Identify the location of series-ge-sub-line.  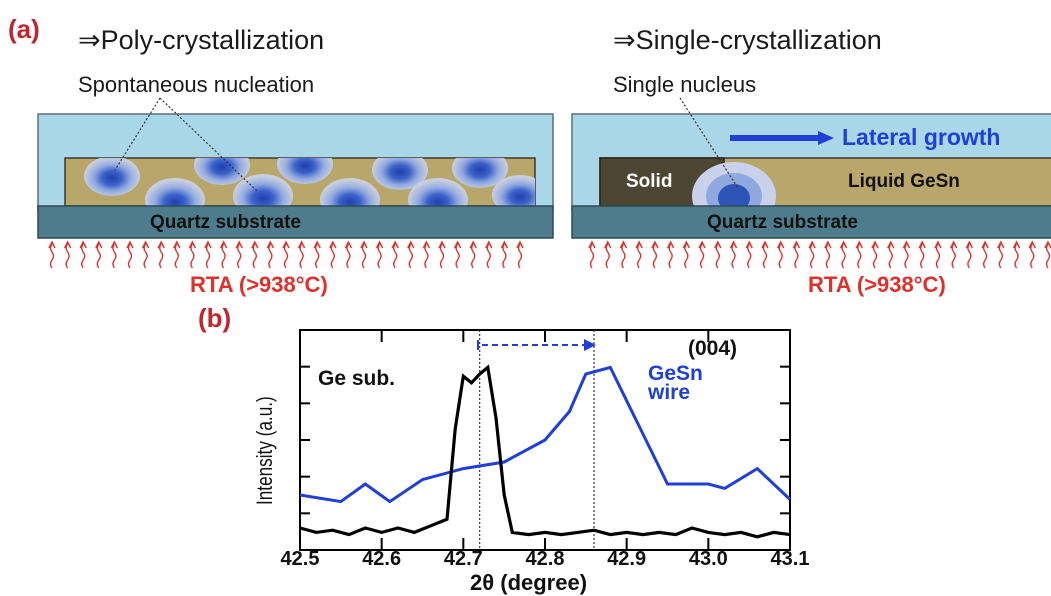
(545, 451).